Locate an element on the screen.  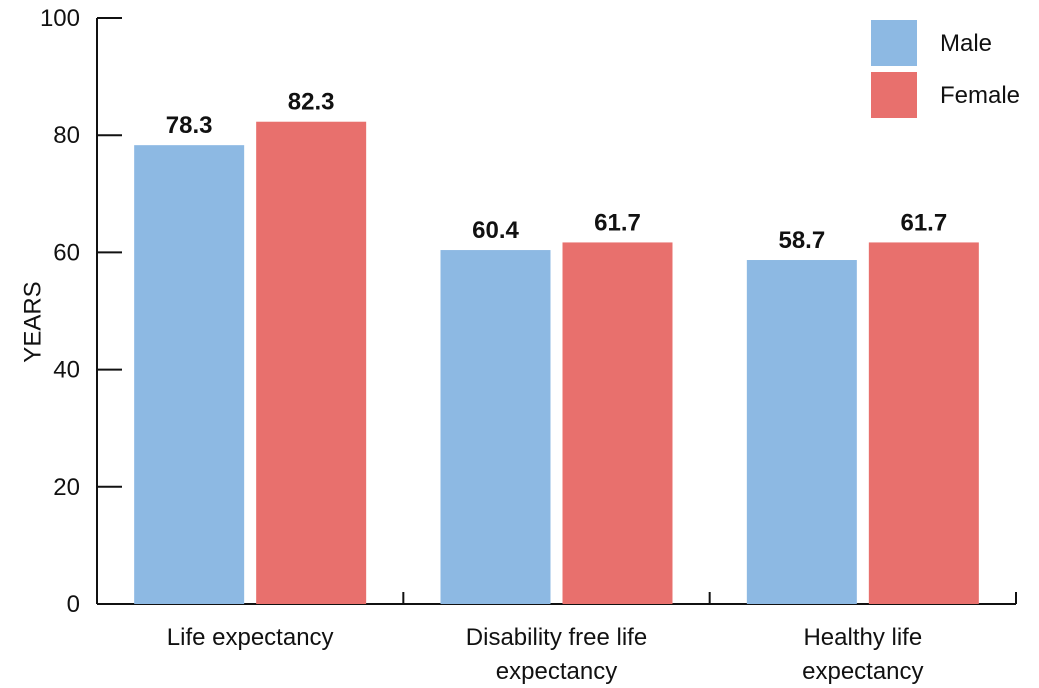
legend-swatch-male is located at coordinates (894, 43).